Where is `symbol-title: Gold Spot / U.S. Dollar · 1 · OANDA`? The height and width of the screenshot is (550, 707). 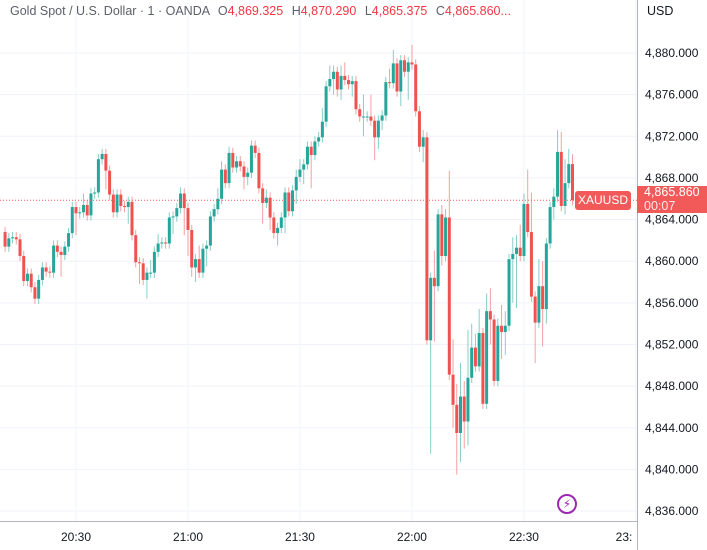
symbol-title: Gold Spot / U.S. Dollar · 1 · OANDA is located at coordinates (110, 11).